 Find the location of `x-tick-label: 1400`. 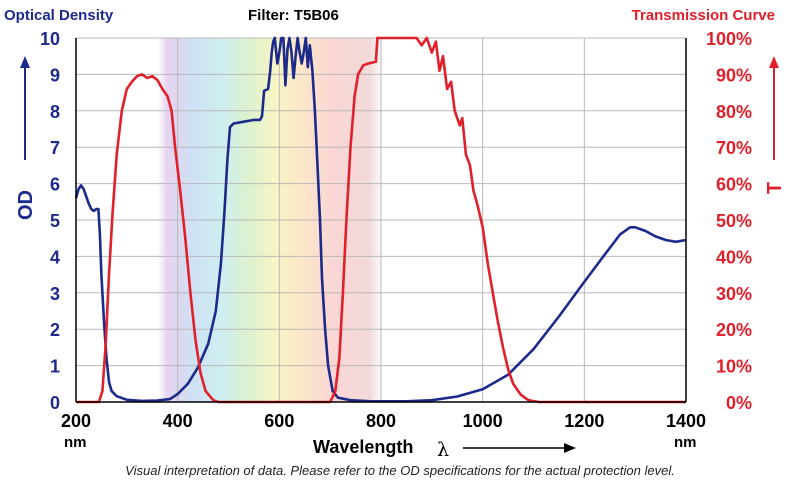

x-tick-label: 1400 is located at coordinates (686, 421).